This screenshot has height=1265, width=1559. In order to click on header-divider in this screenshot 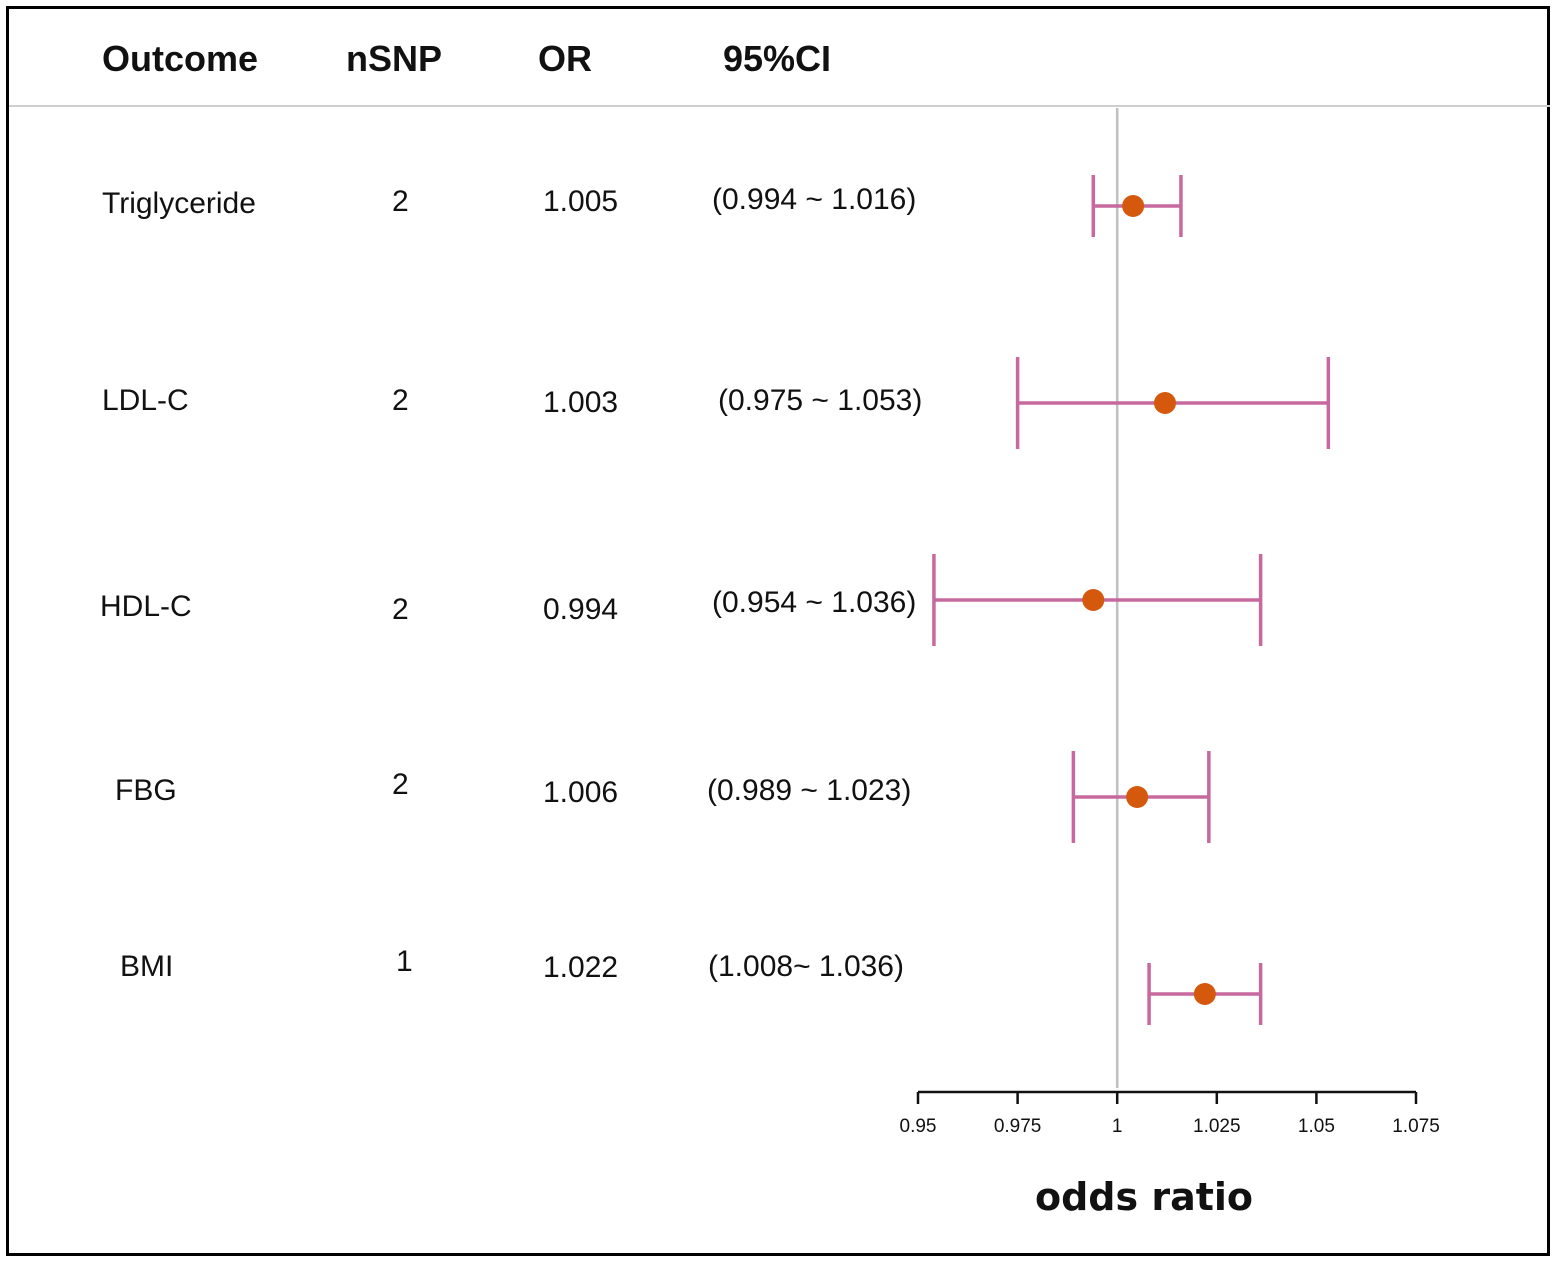, I will do `click(779, 106)`.